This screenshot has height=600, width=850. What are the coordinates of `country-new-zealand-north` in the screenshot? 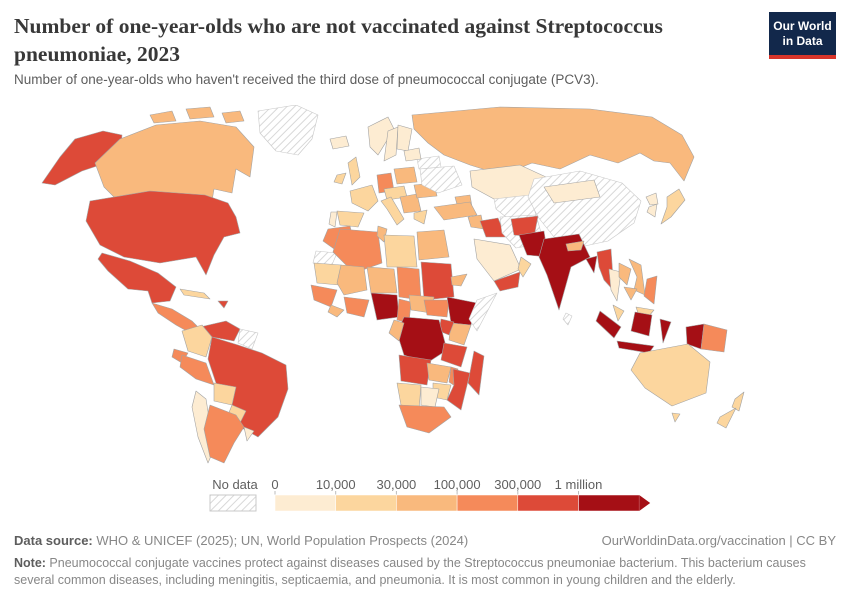 It's located at (738, 401).